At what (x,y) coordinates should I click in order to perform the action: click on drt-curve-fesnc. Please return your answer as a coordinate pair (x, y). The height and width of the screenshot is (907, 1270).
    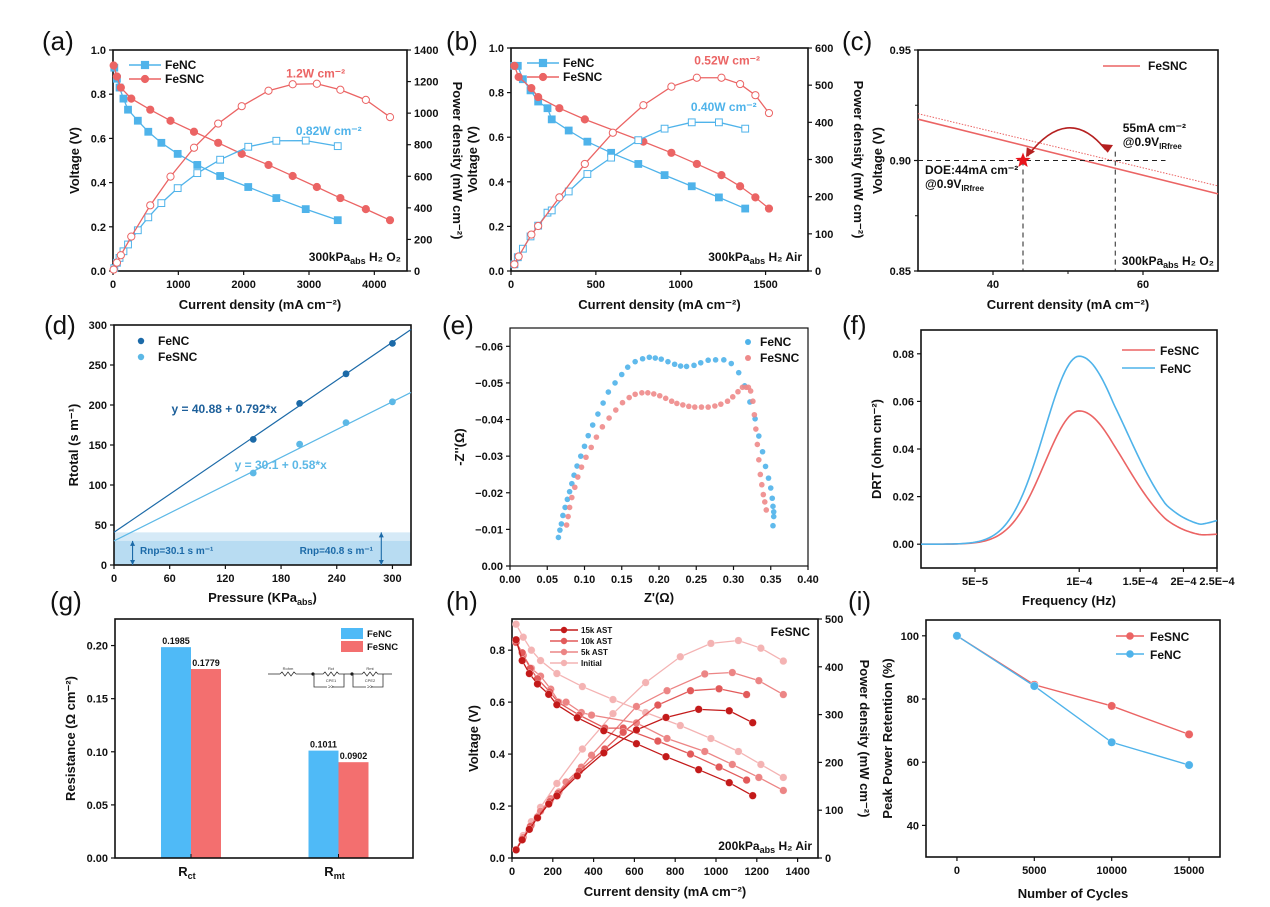
    Looking at the image, I should click on (1069, 477).